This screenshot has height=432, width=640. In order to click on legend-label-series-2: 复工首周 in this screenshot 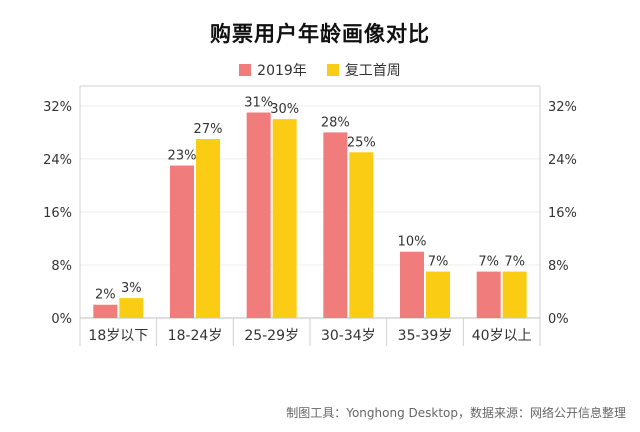, I will do `click(372, 71)`.